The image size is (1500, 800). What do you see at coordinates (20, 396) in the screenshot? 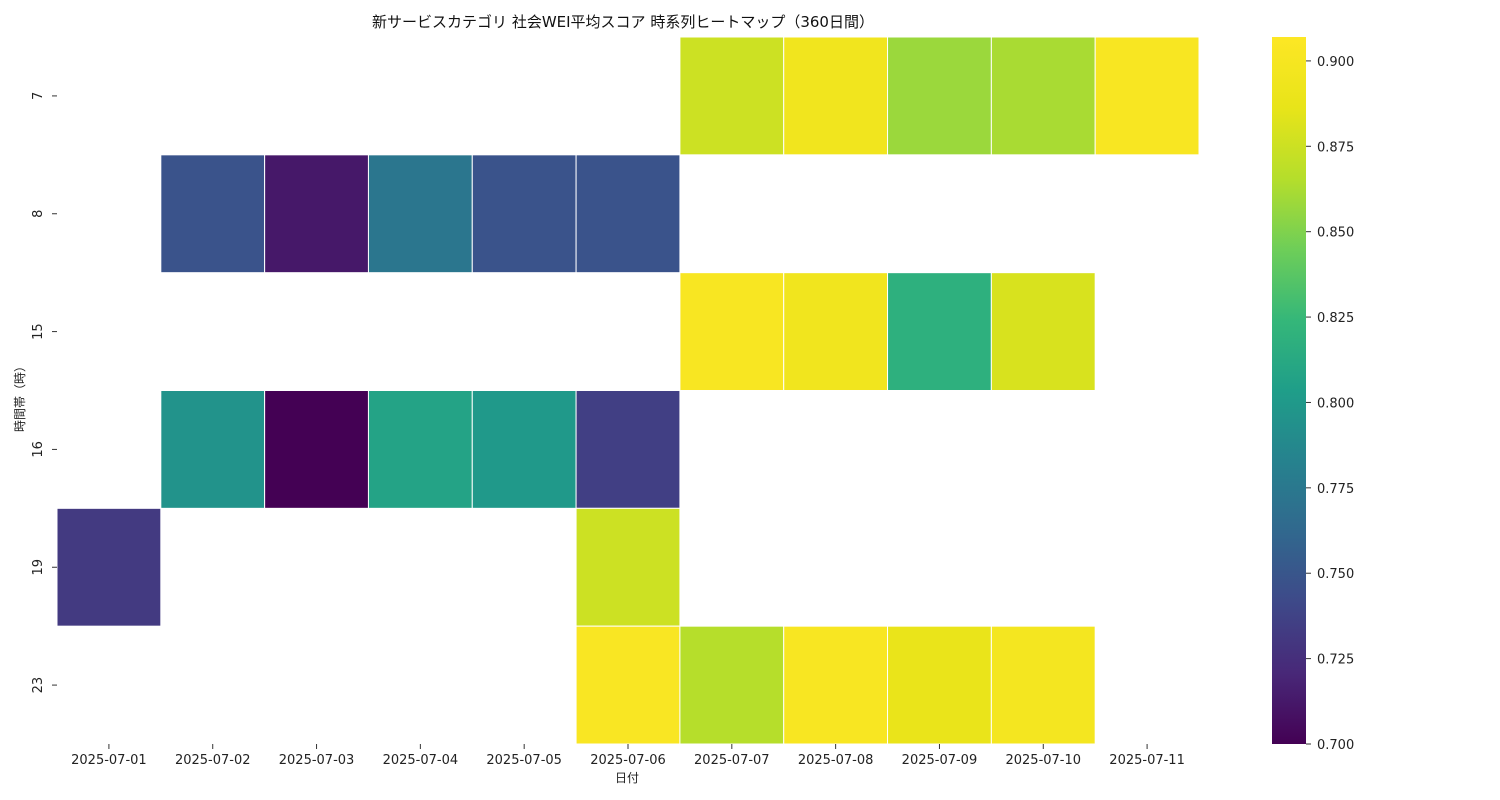
I see `y-axis-label: 時間帯（時）` at bounding box center [20, 396].